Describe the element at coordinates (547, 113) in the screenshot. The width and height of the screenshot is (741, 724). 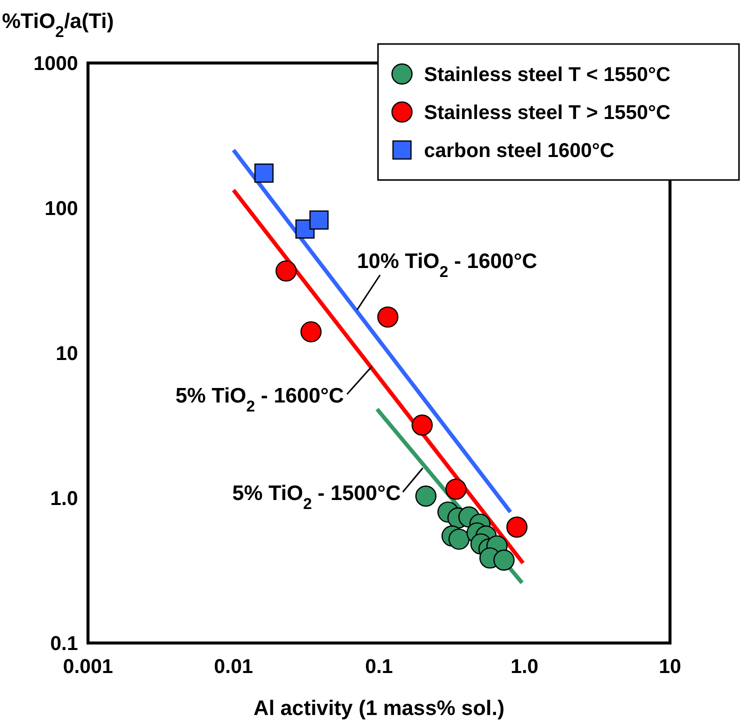
I see `legend-label: Stainless steel T > 1550°C` at that location.